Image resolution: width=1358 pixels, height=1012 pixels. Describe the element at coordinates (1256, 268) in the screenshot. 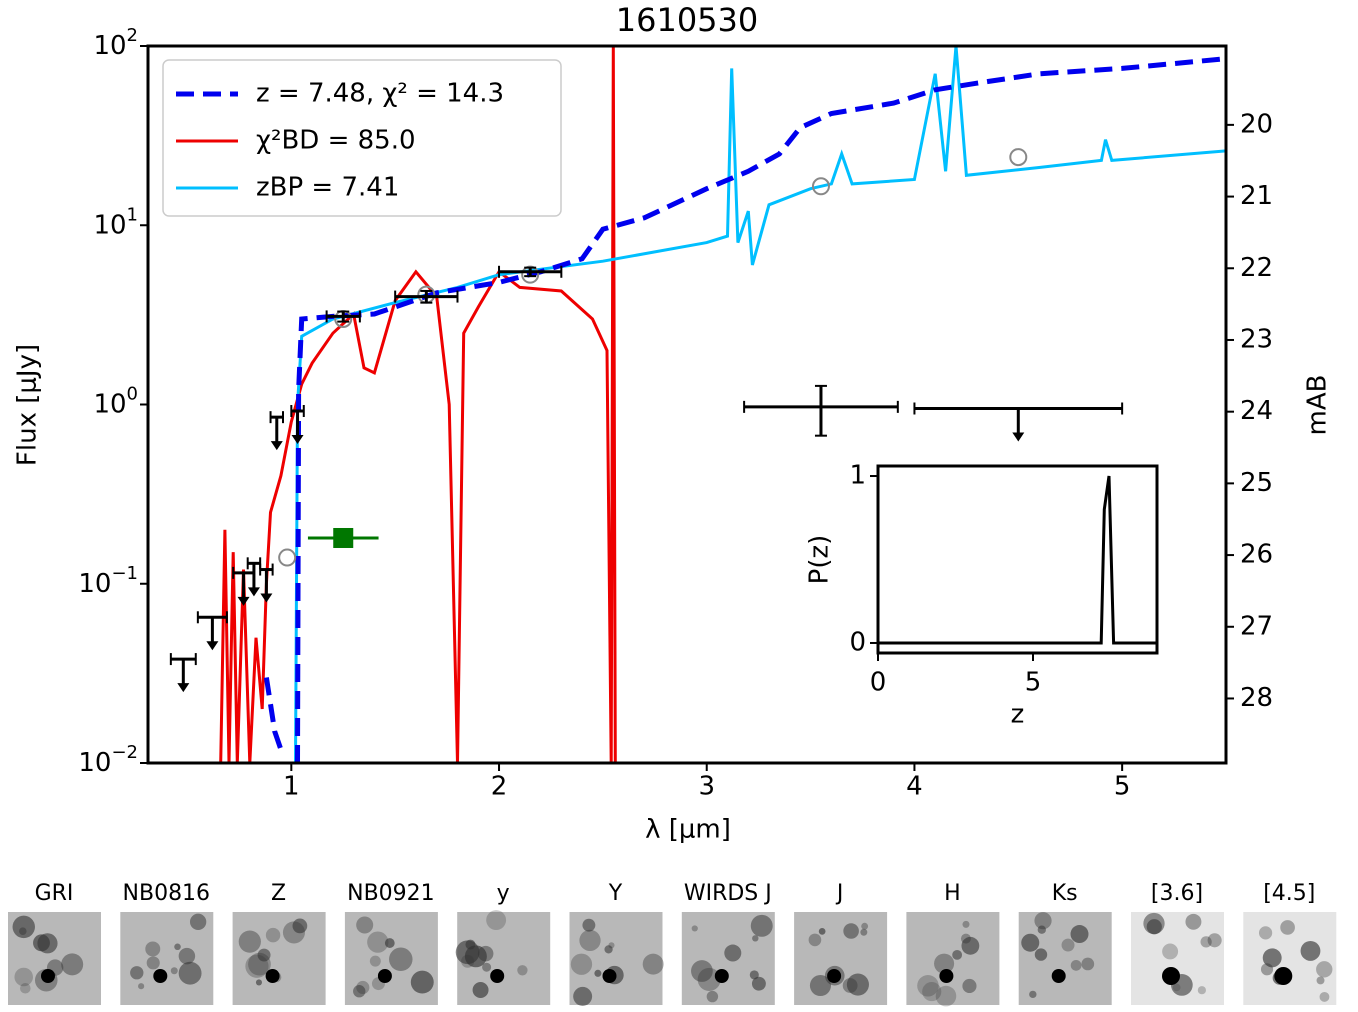

I see `y2-tick-label: 22` at that location.